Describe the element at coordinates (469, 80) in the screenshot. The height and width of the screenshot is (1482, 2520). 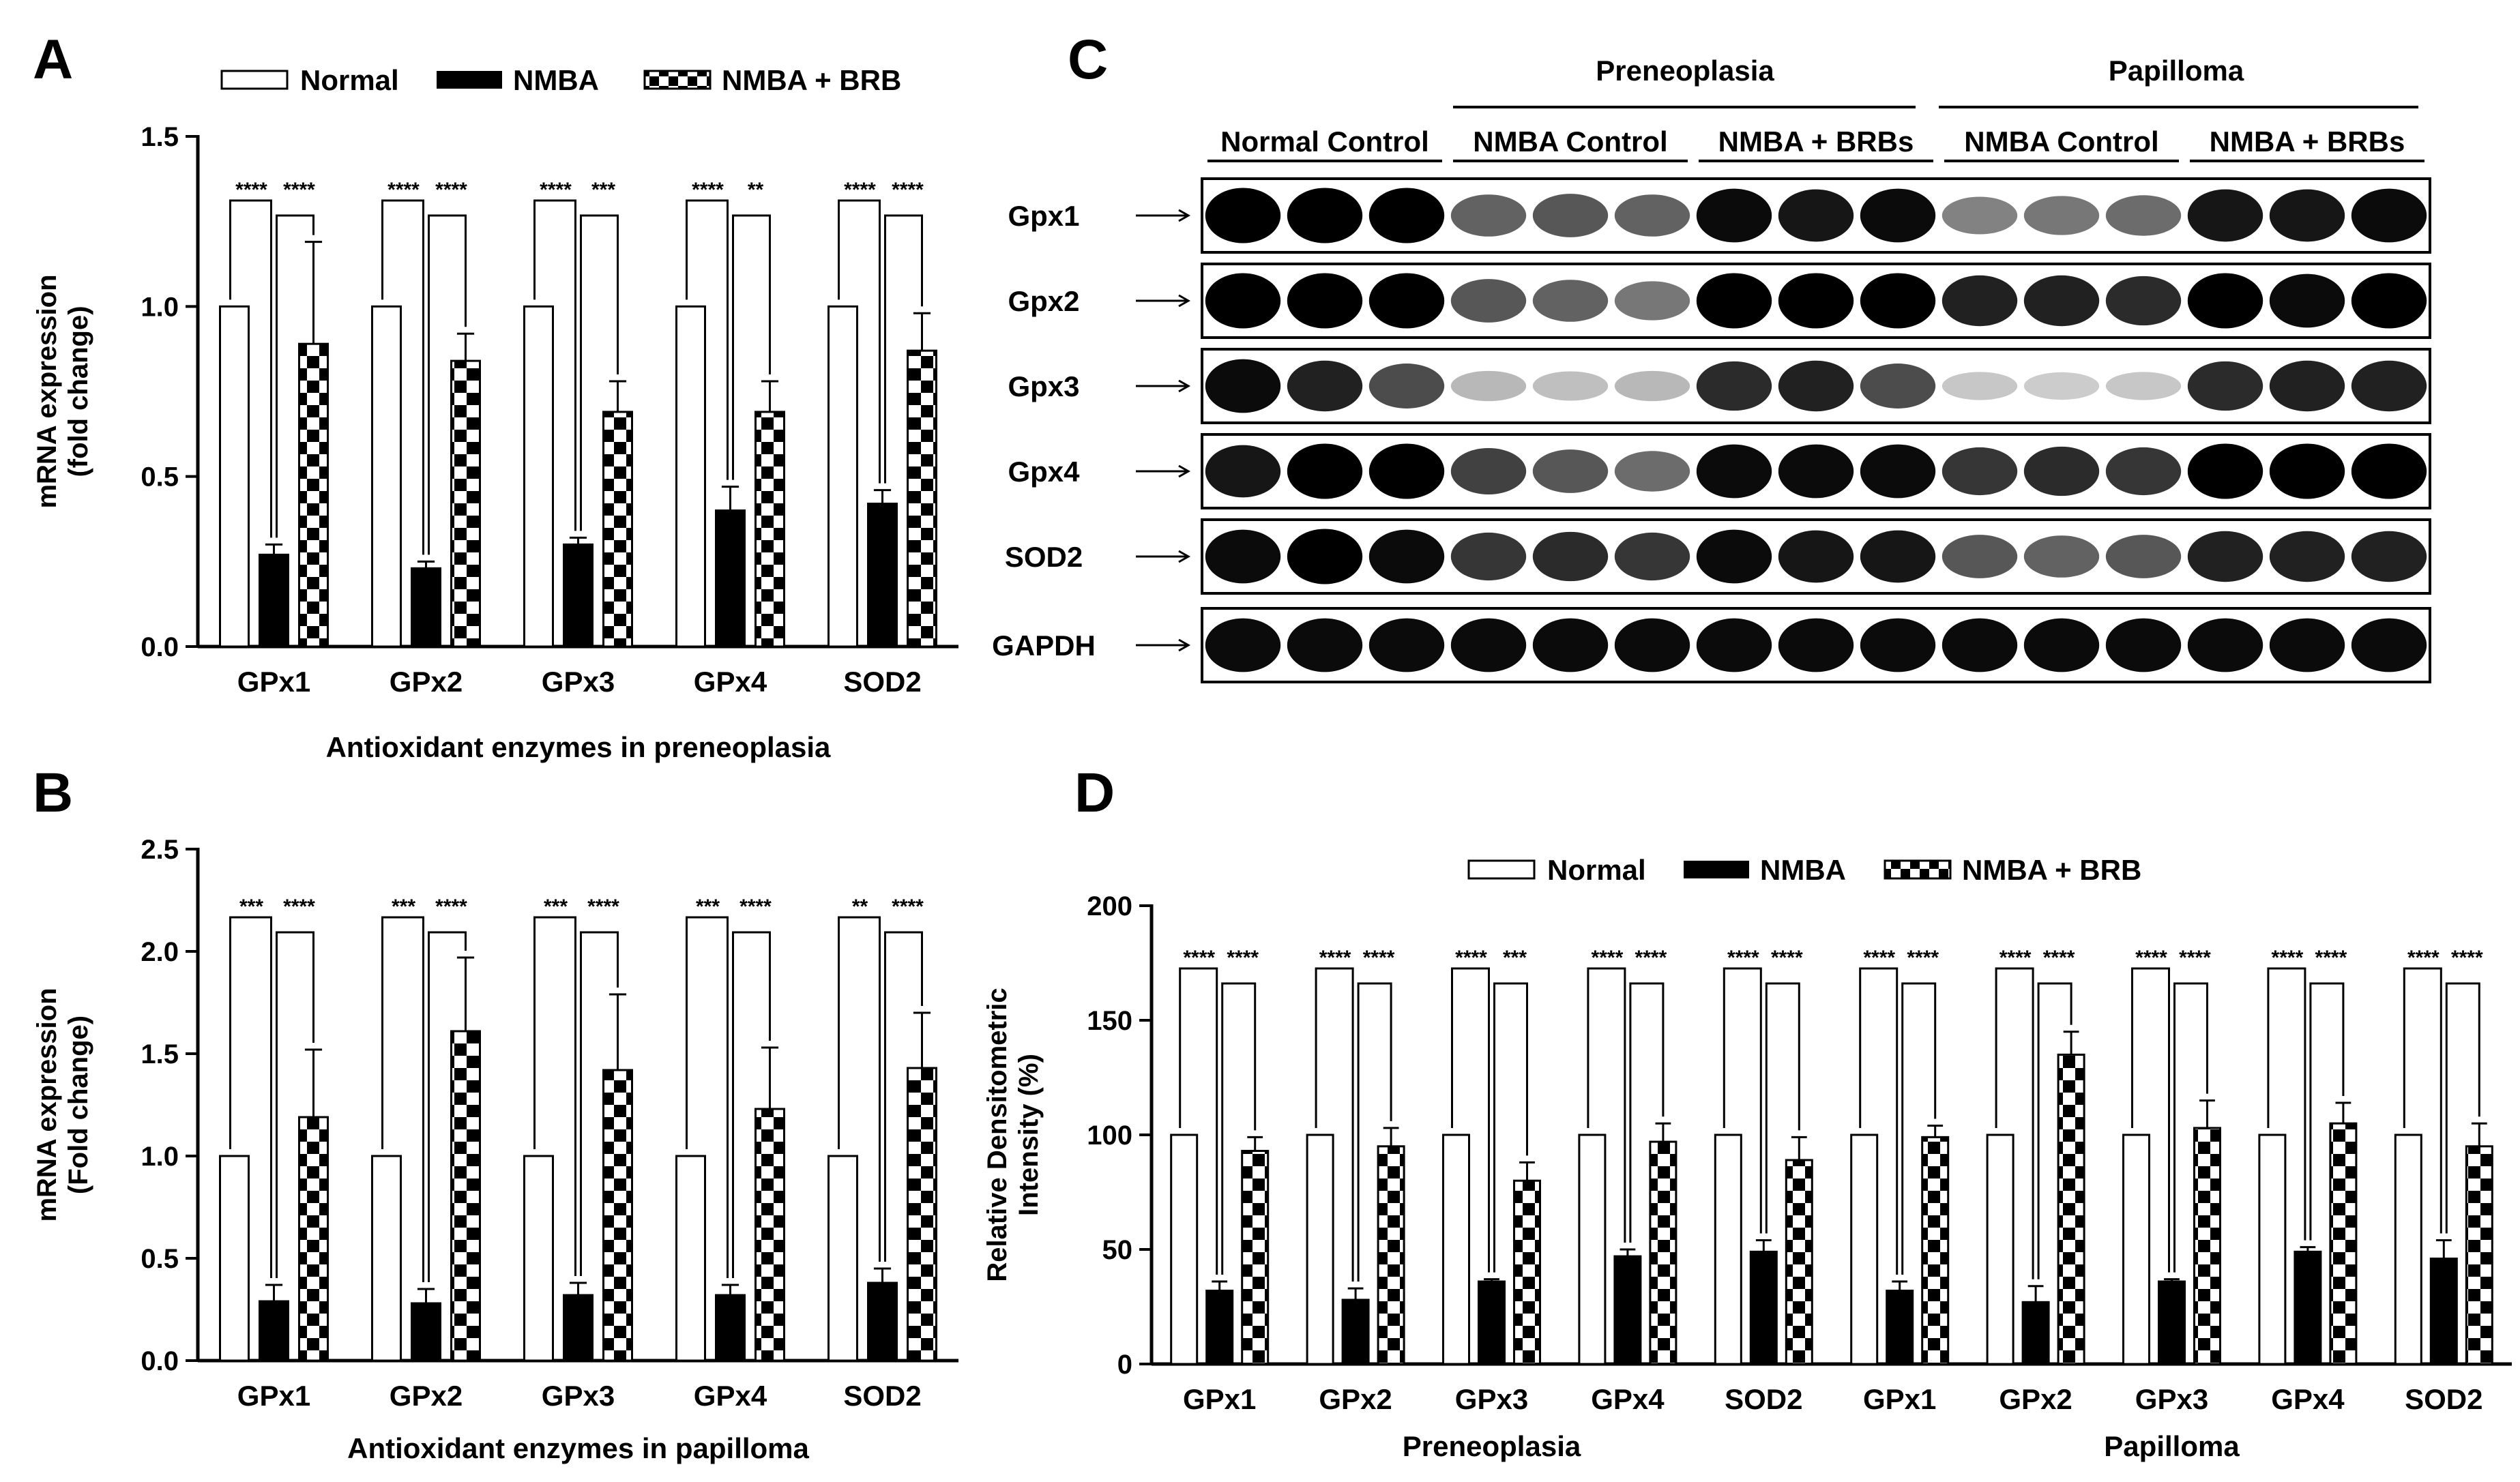
I see `legend-a-nmba-swatch` at that location.